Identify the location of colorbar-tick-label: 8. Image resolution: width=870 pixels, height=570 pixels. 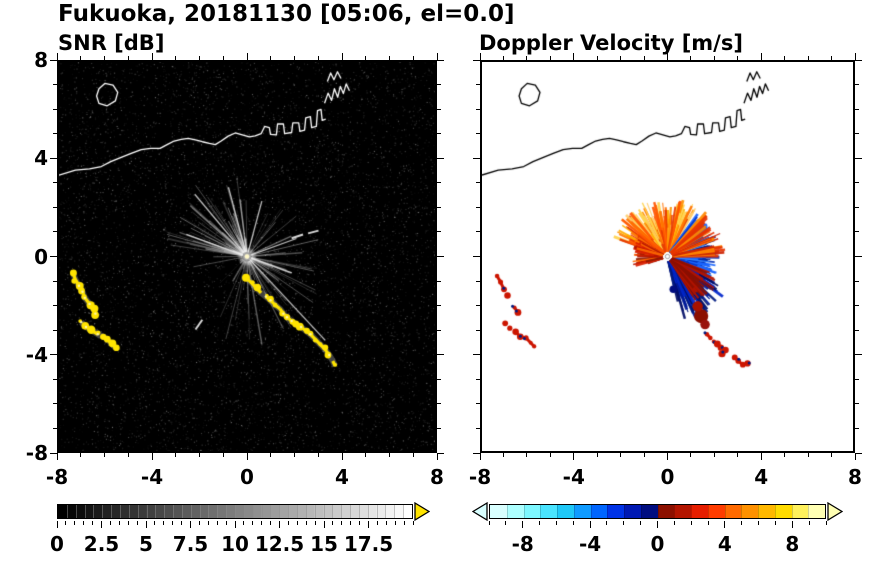
(792, 544).